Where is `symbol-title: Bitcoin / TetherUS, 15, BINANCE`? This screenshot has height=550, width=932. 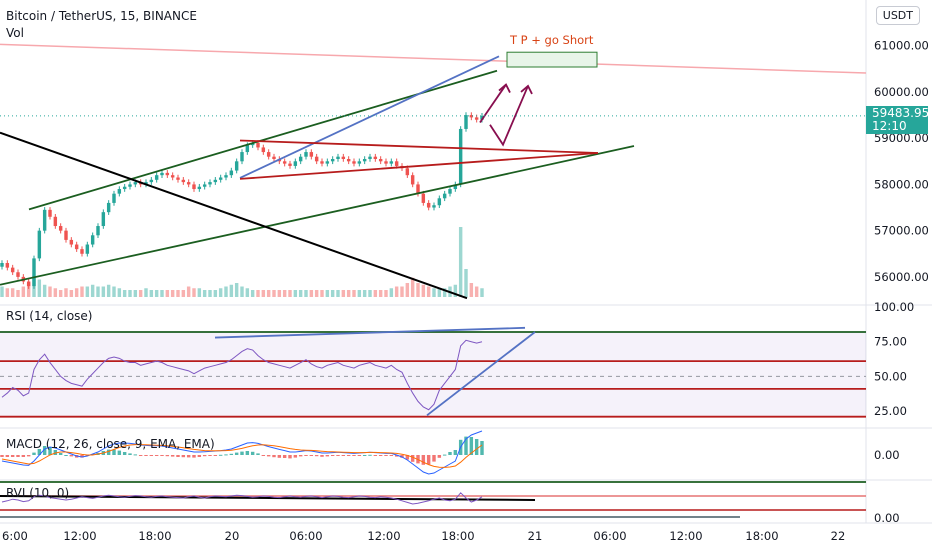 symbol-title: Bitcoin / TetherUS, 15, BINANCE is located at coordinates (101, 16).